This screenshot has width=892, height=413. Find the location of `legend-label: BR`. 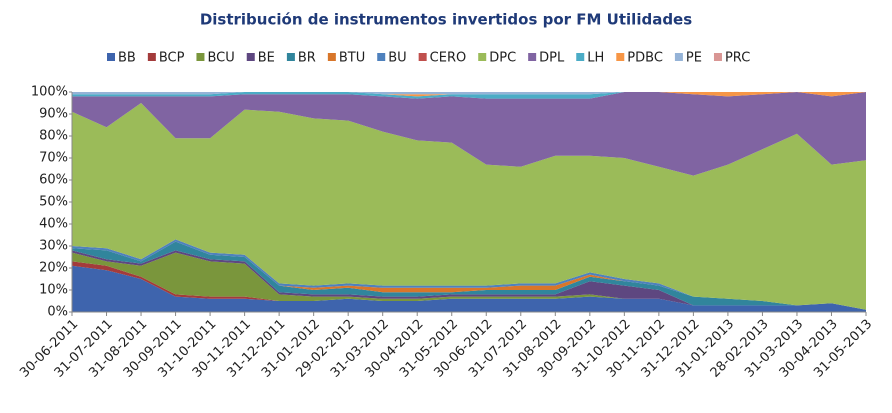

legend-label: BR is located at coordinates (307, 58).